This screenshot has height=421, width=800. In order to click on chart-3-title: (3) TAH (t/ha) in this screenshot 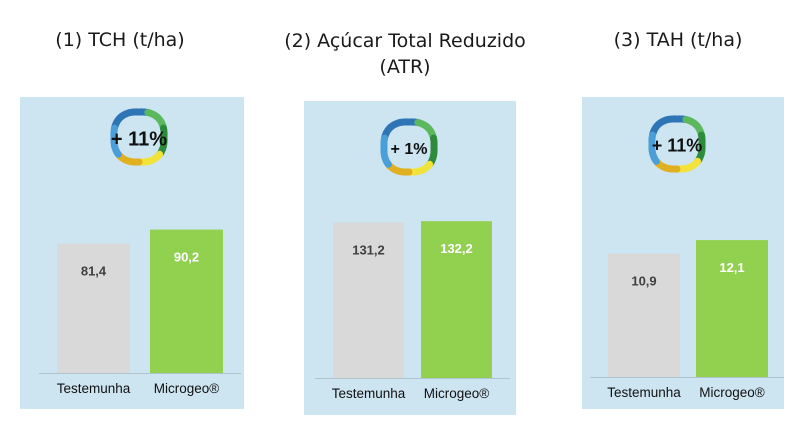, I will do `click(678, 40)`.